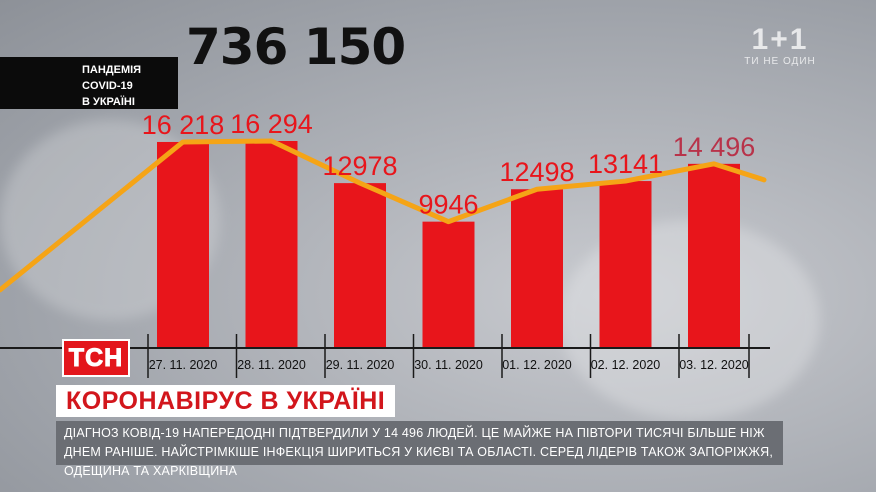 The width and height of the screenshot is (876, 492). What do you see at coordinates (780, 39) in the screenshot?
I see `channel-logo-mark: 1+1` at bounding box center [780, 39].